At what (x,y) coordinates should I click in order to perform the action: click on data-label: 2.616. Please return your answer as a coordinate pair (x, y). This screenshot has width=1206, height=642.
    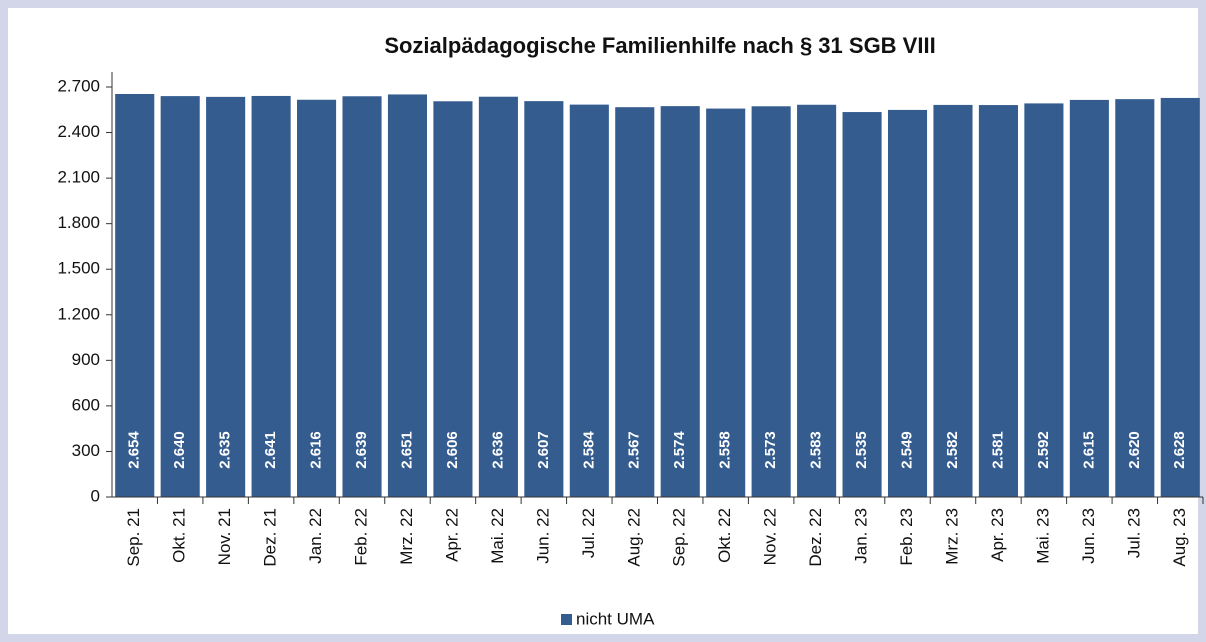
    Looking at the image, I should click on (316, 450).